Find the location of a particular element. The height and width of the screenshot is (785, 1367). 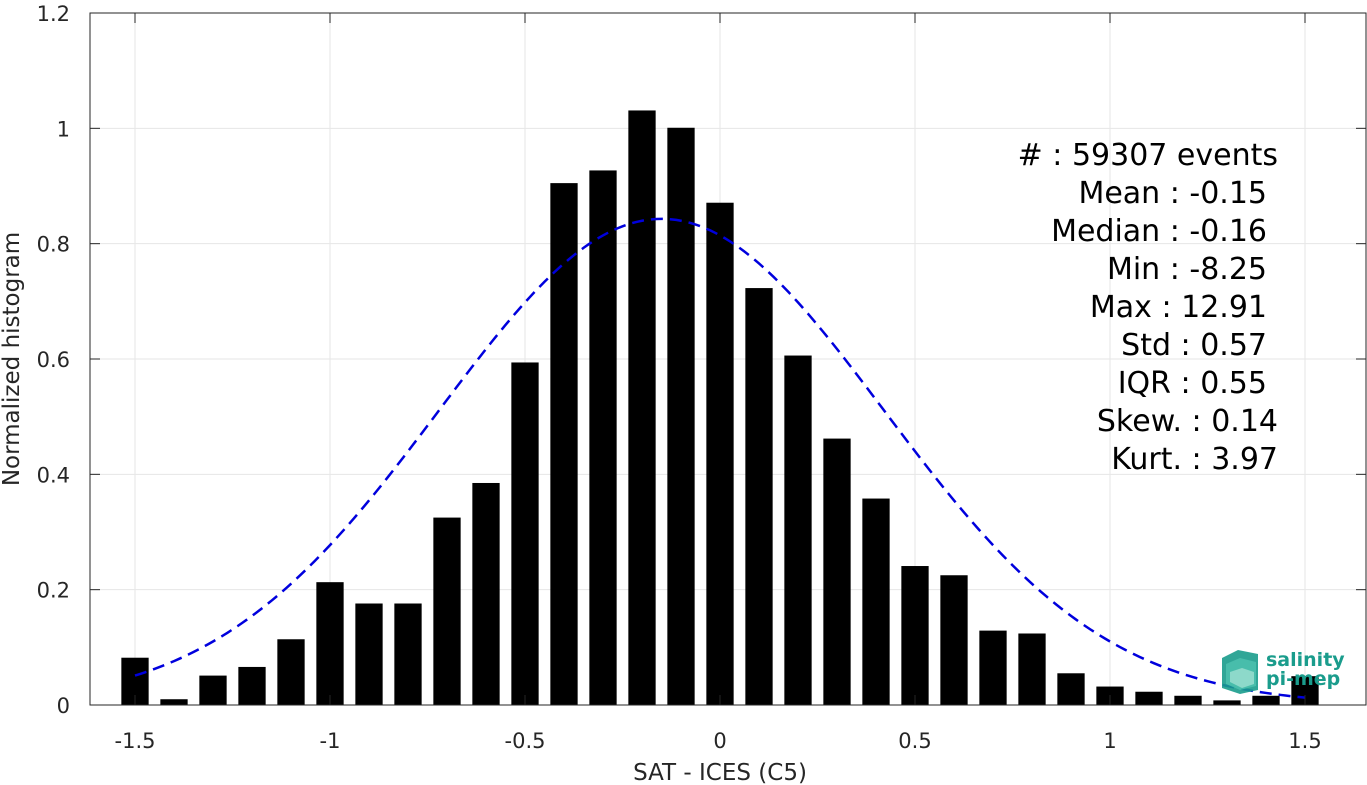

x-tick-label: -0.5 is located at coordinates (525, 741).